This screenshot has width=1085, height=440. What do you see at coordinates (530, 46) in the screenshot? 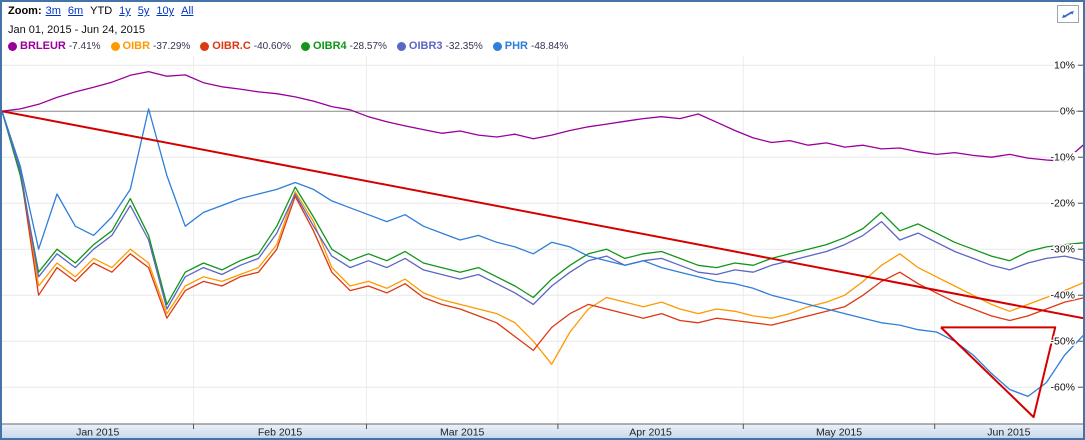
I see `legend-item-phr: PHR -48.84%` at bounding box center [530, 46].